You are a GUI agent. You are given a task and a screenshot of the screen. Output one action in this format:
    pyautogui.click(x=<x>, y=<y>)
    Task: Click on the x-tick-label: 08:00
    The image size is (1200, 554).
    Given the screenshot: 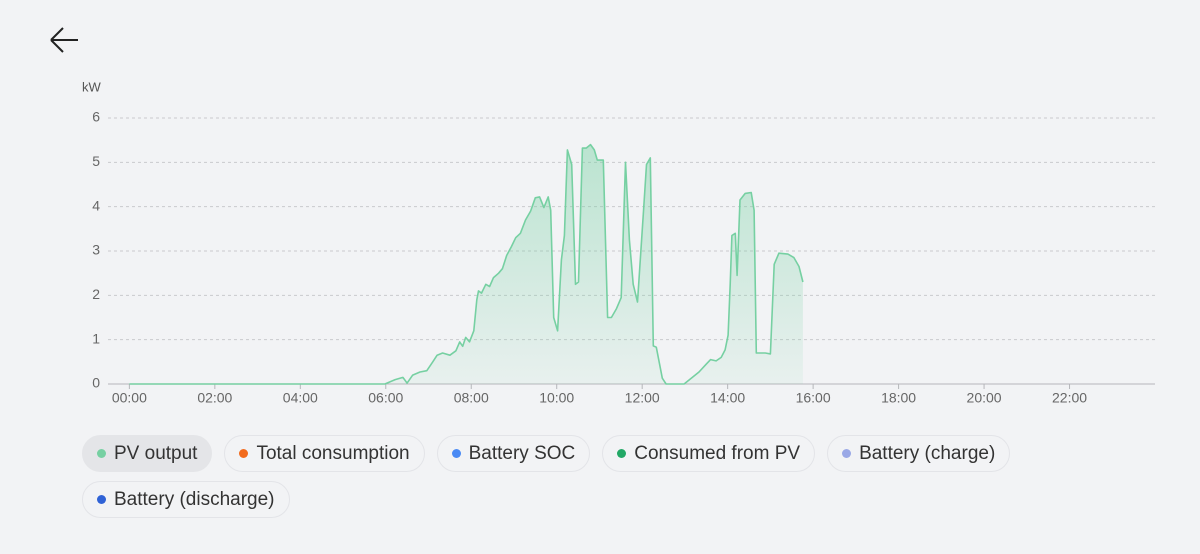 What is the action you would take?
    pyautogui.click(x=471, y=398)
    